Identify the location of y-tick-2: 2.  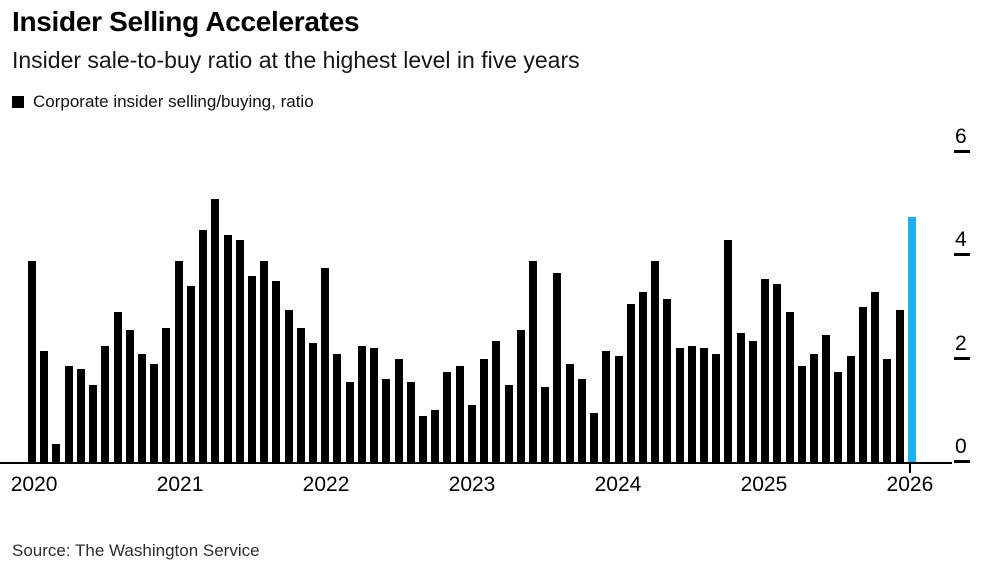
(966, 346).